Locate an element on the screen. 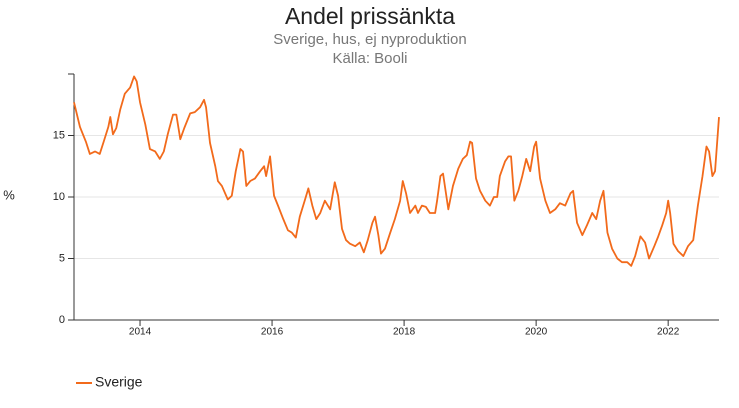  legend-label: Sverige is located at coordinates (119, 382).